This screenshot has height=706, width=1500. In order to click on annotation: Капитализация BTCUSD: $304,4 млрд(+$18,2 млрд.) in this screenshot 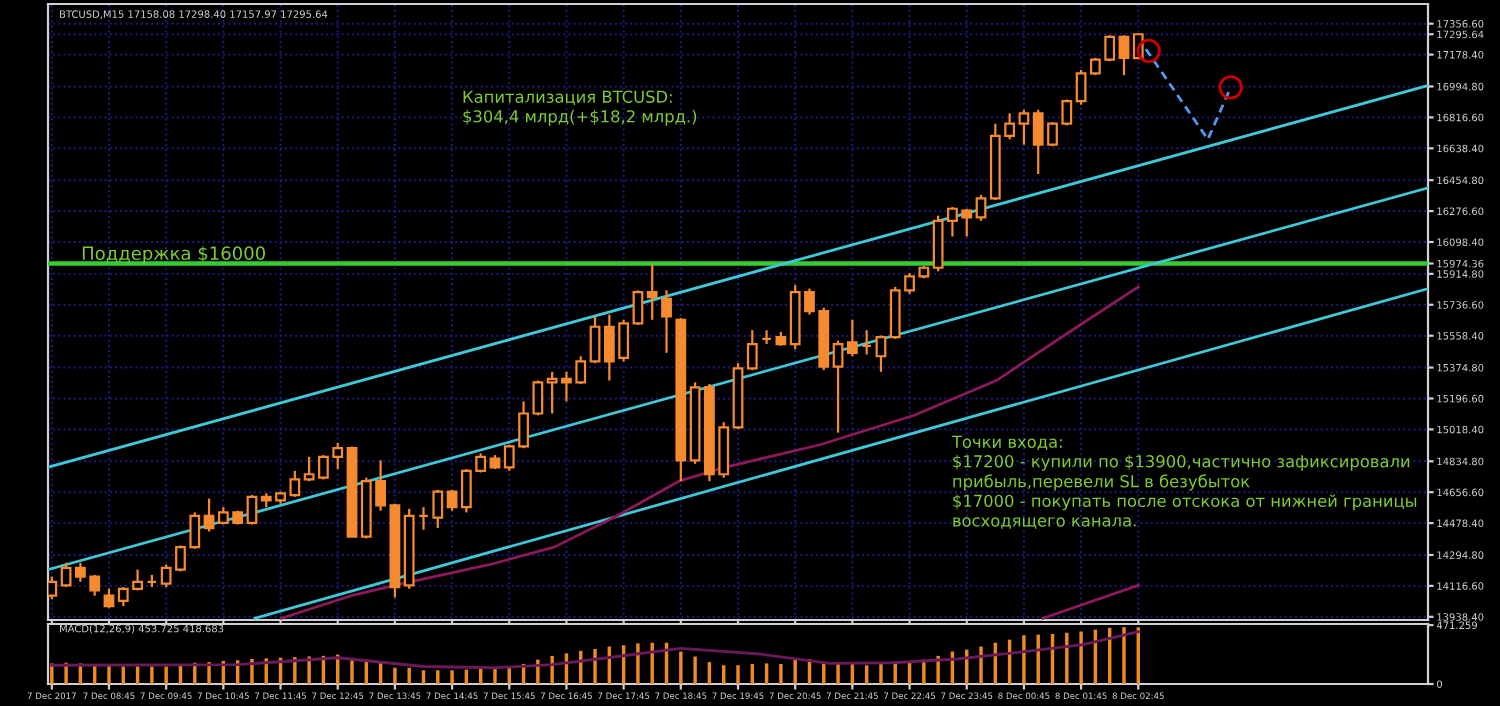, I will do `click(580, 108)`.